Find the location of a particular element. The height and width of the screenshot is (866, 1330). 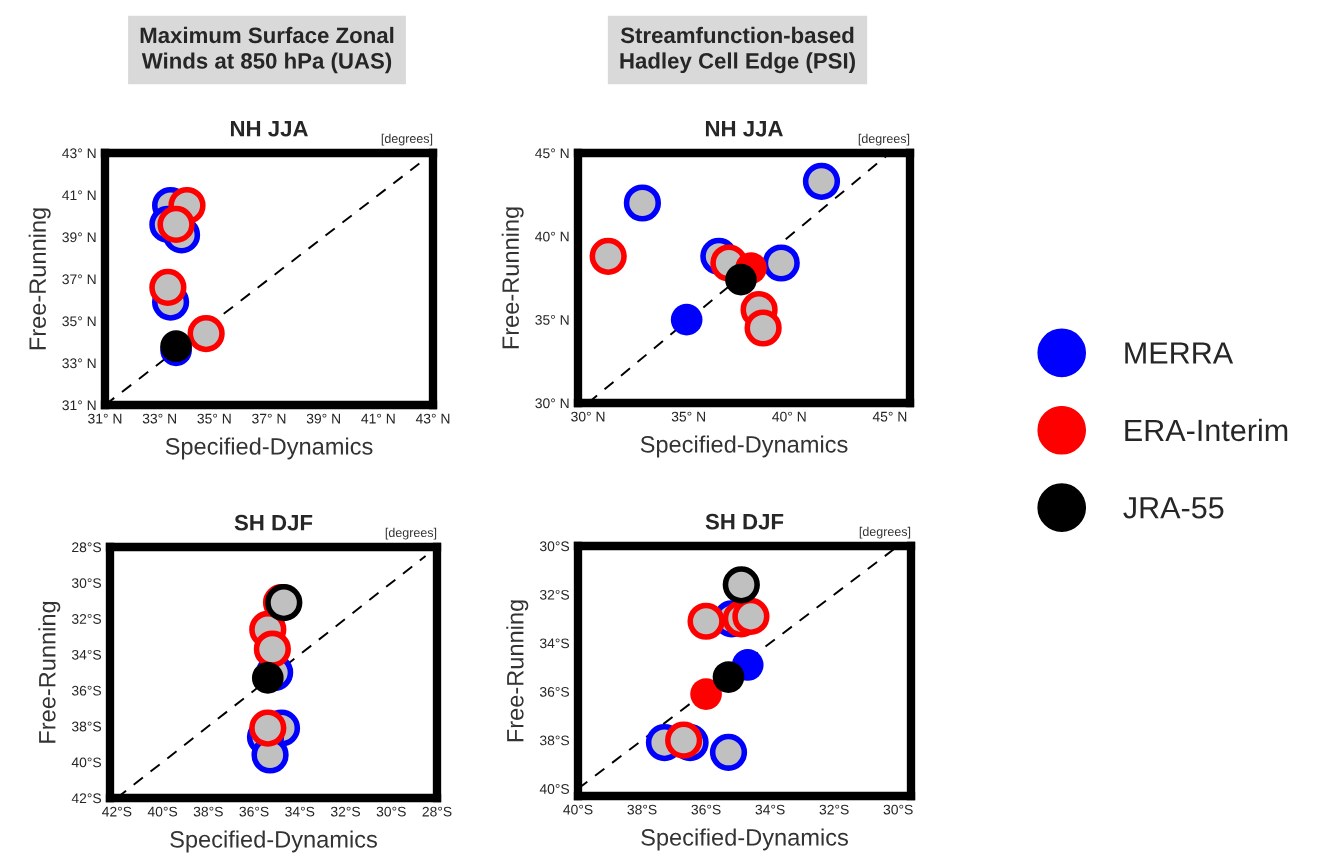

y-tick-label: 40° N is located at coordinates (552, 236).